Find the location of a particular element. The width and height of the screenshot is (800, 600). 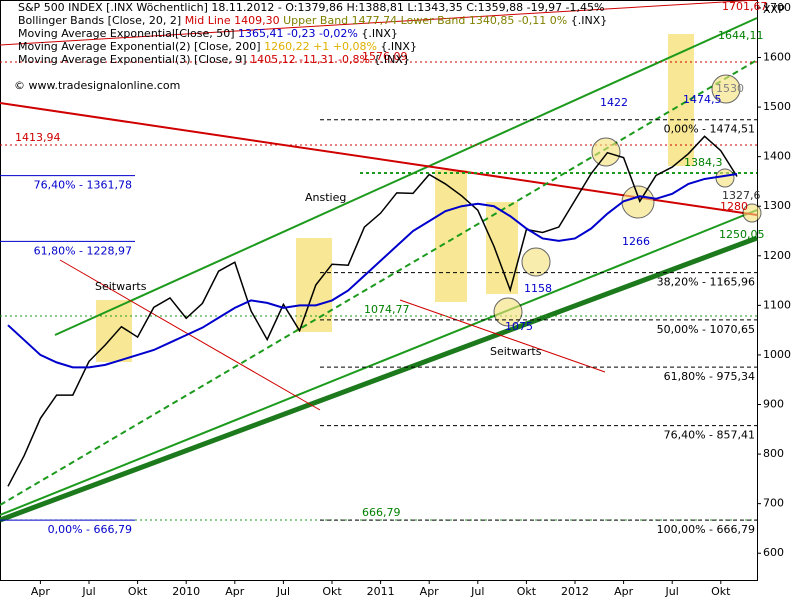

fib-label: 0,00% - 1474,51 is located at coordinates (709, 129).